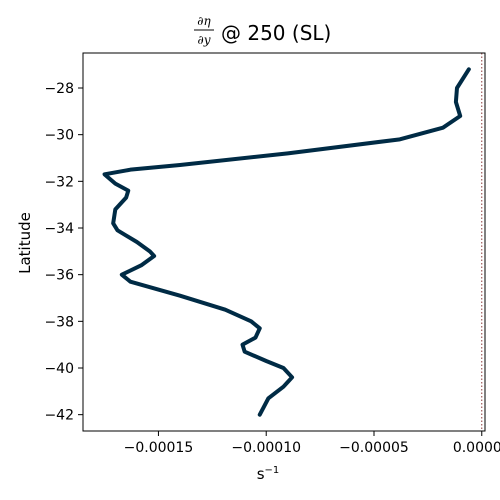 This screenshot has width=500, height=500. Describe the element at coordinates (59, 416) in the screenshot. I see `y-tick-label: −42` at that location.